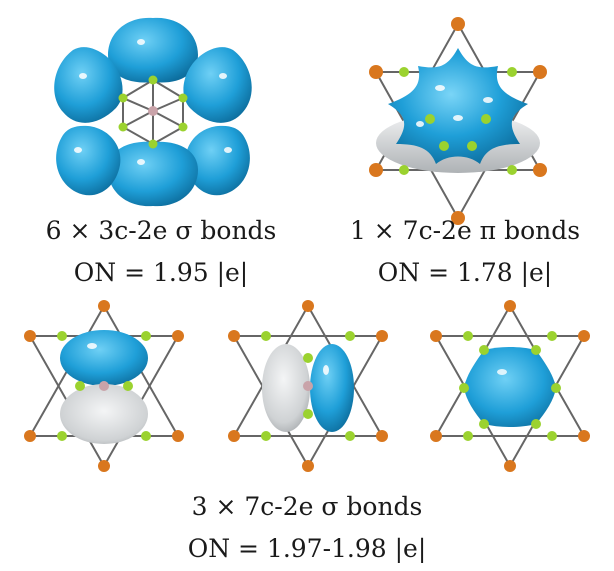  What do you see at coordinates (161, 230) in the screenshot?
I see `caption-3c2e-count: 6 × 3c-2e σ bonds` at bounding box center [161, 230].